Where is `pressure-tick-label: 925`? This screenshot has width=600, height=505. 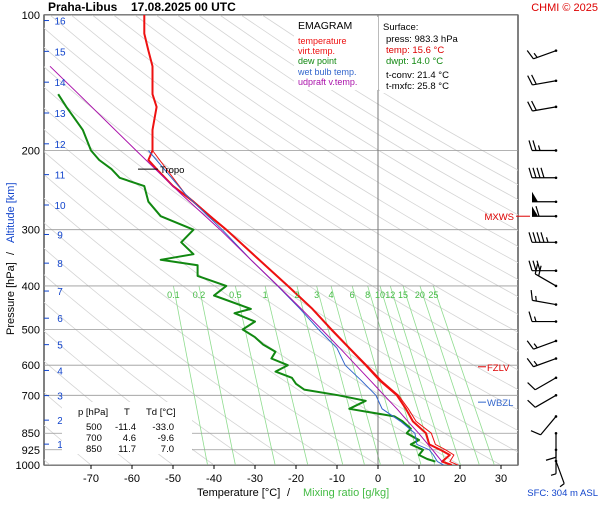
pressure-tick-label: 925 is located at coordinates (31, 451).